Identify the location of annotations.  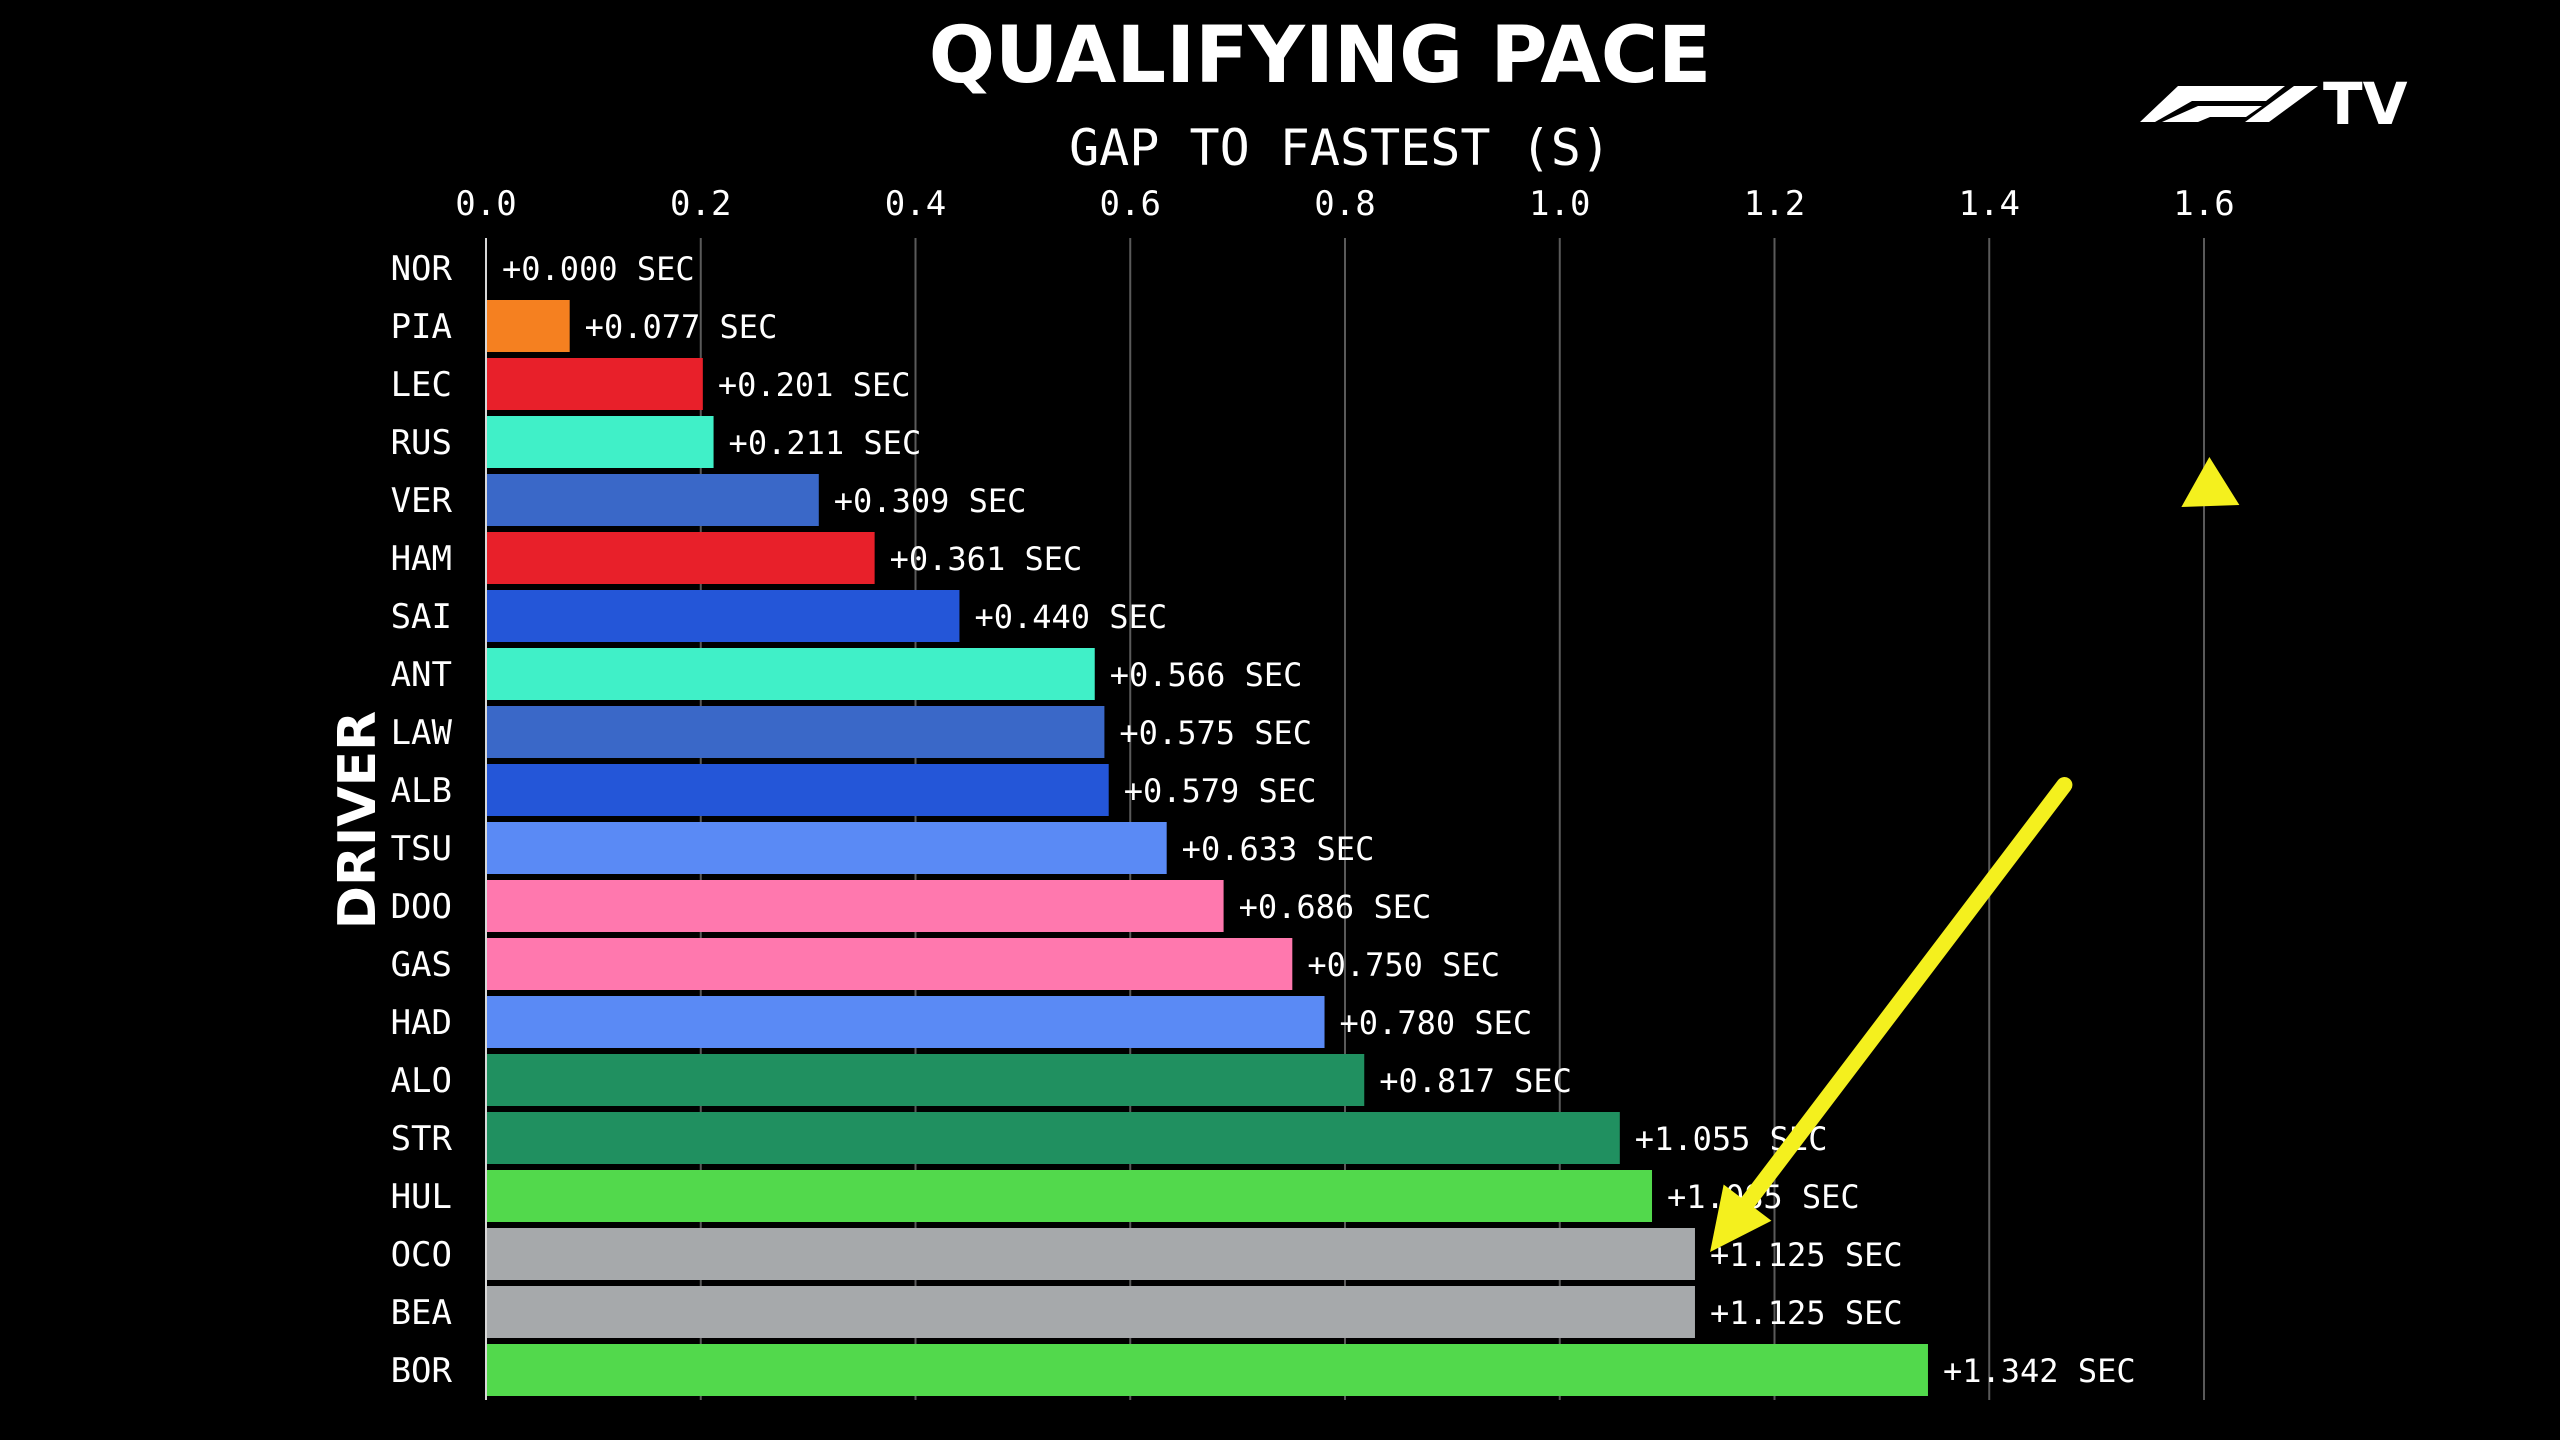
(1975, 854).